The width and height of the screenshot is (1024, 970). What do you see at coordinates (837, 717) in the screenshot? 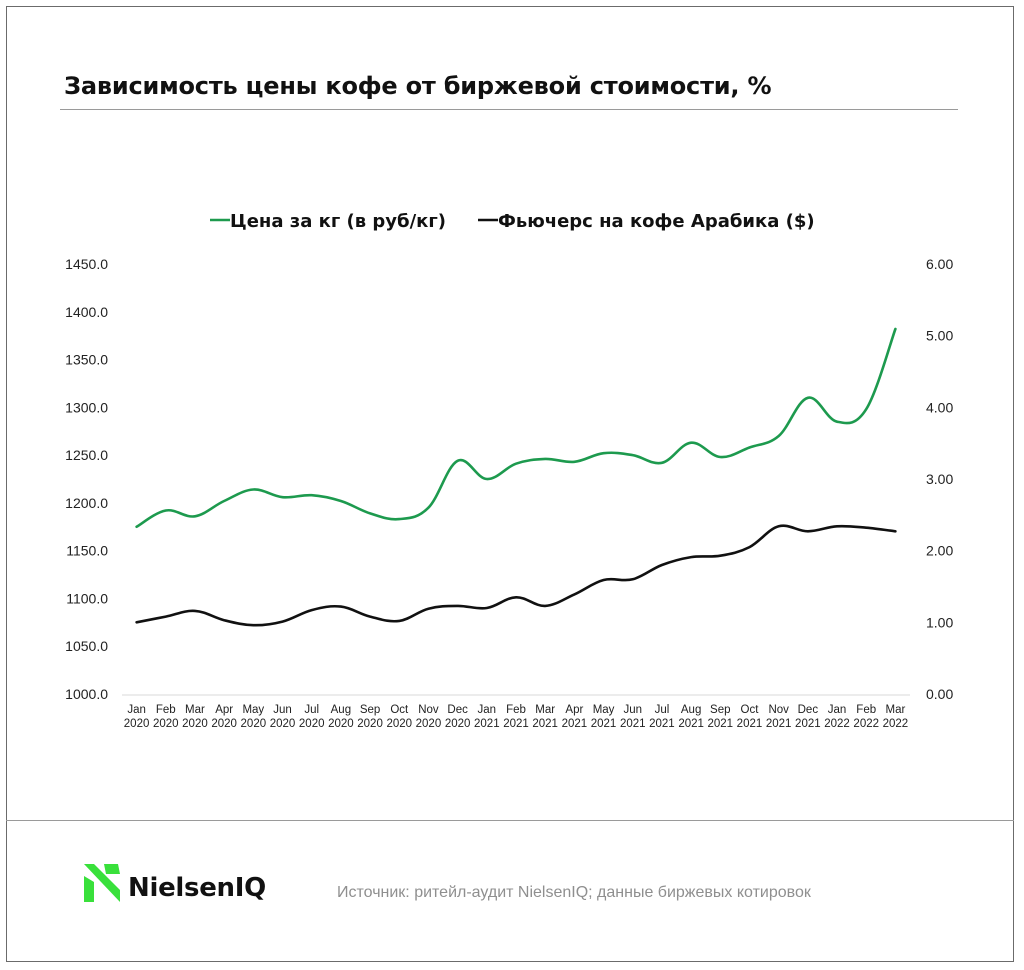
I see `x-axis-tick-label: Jan 2022` at bounding box center [837, 717].